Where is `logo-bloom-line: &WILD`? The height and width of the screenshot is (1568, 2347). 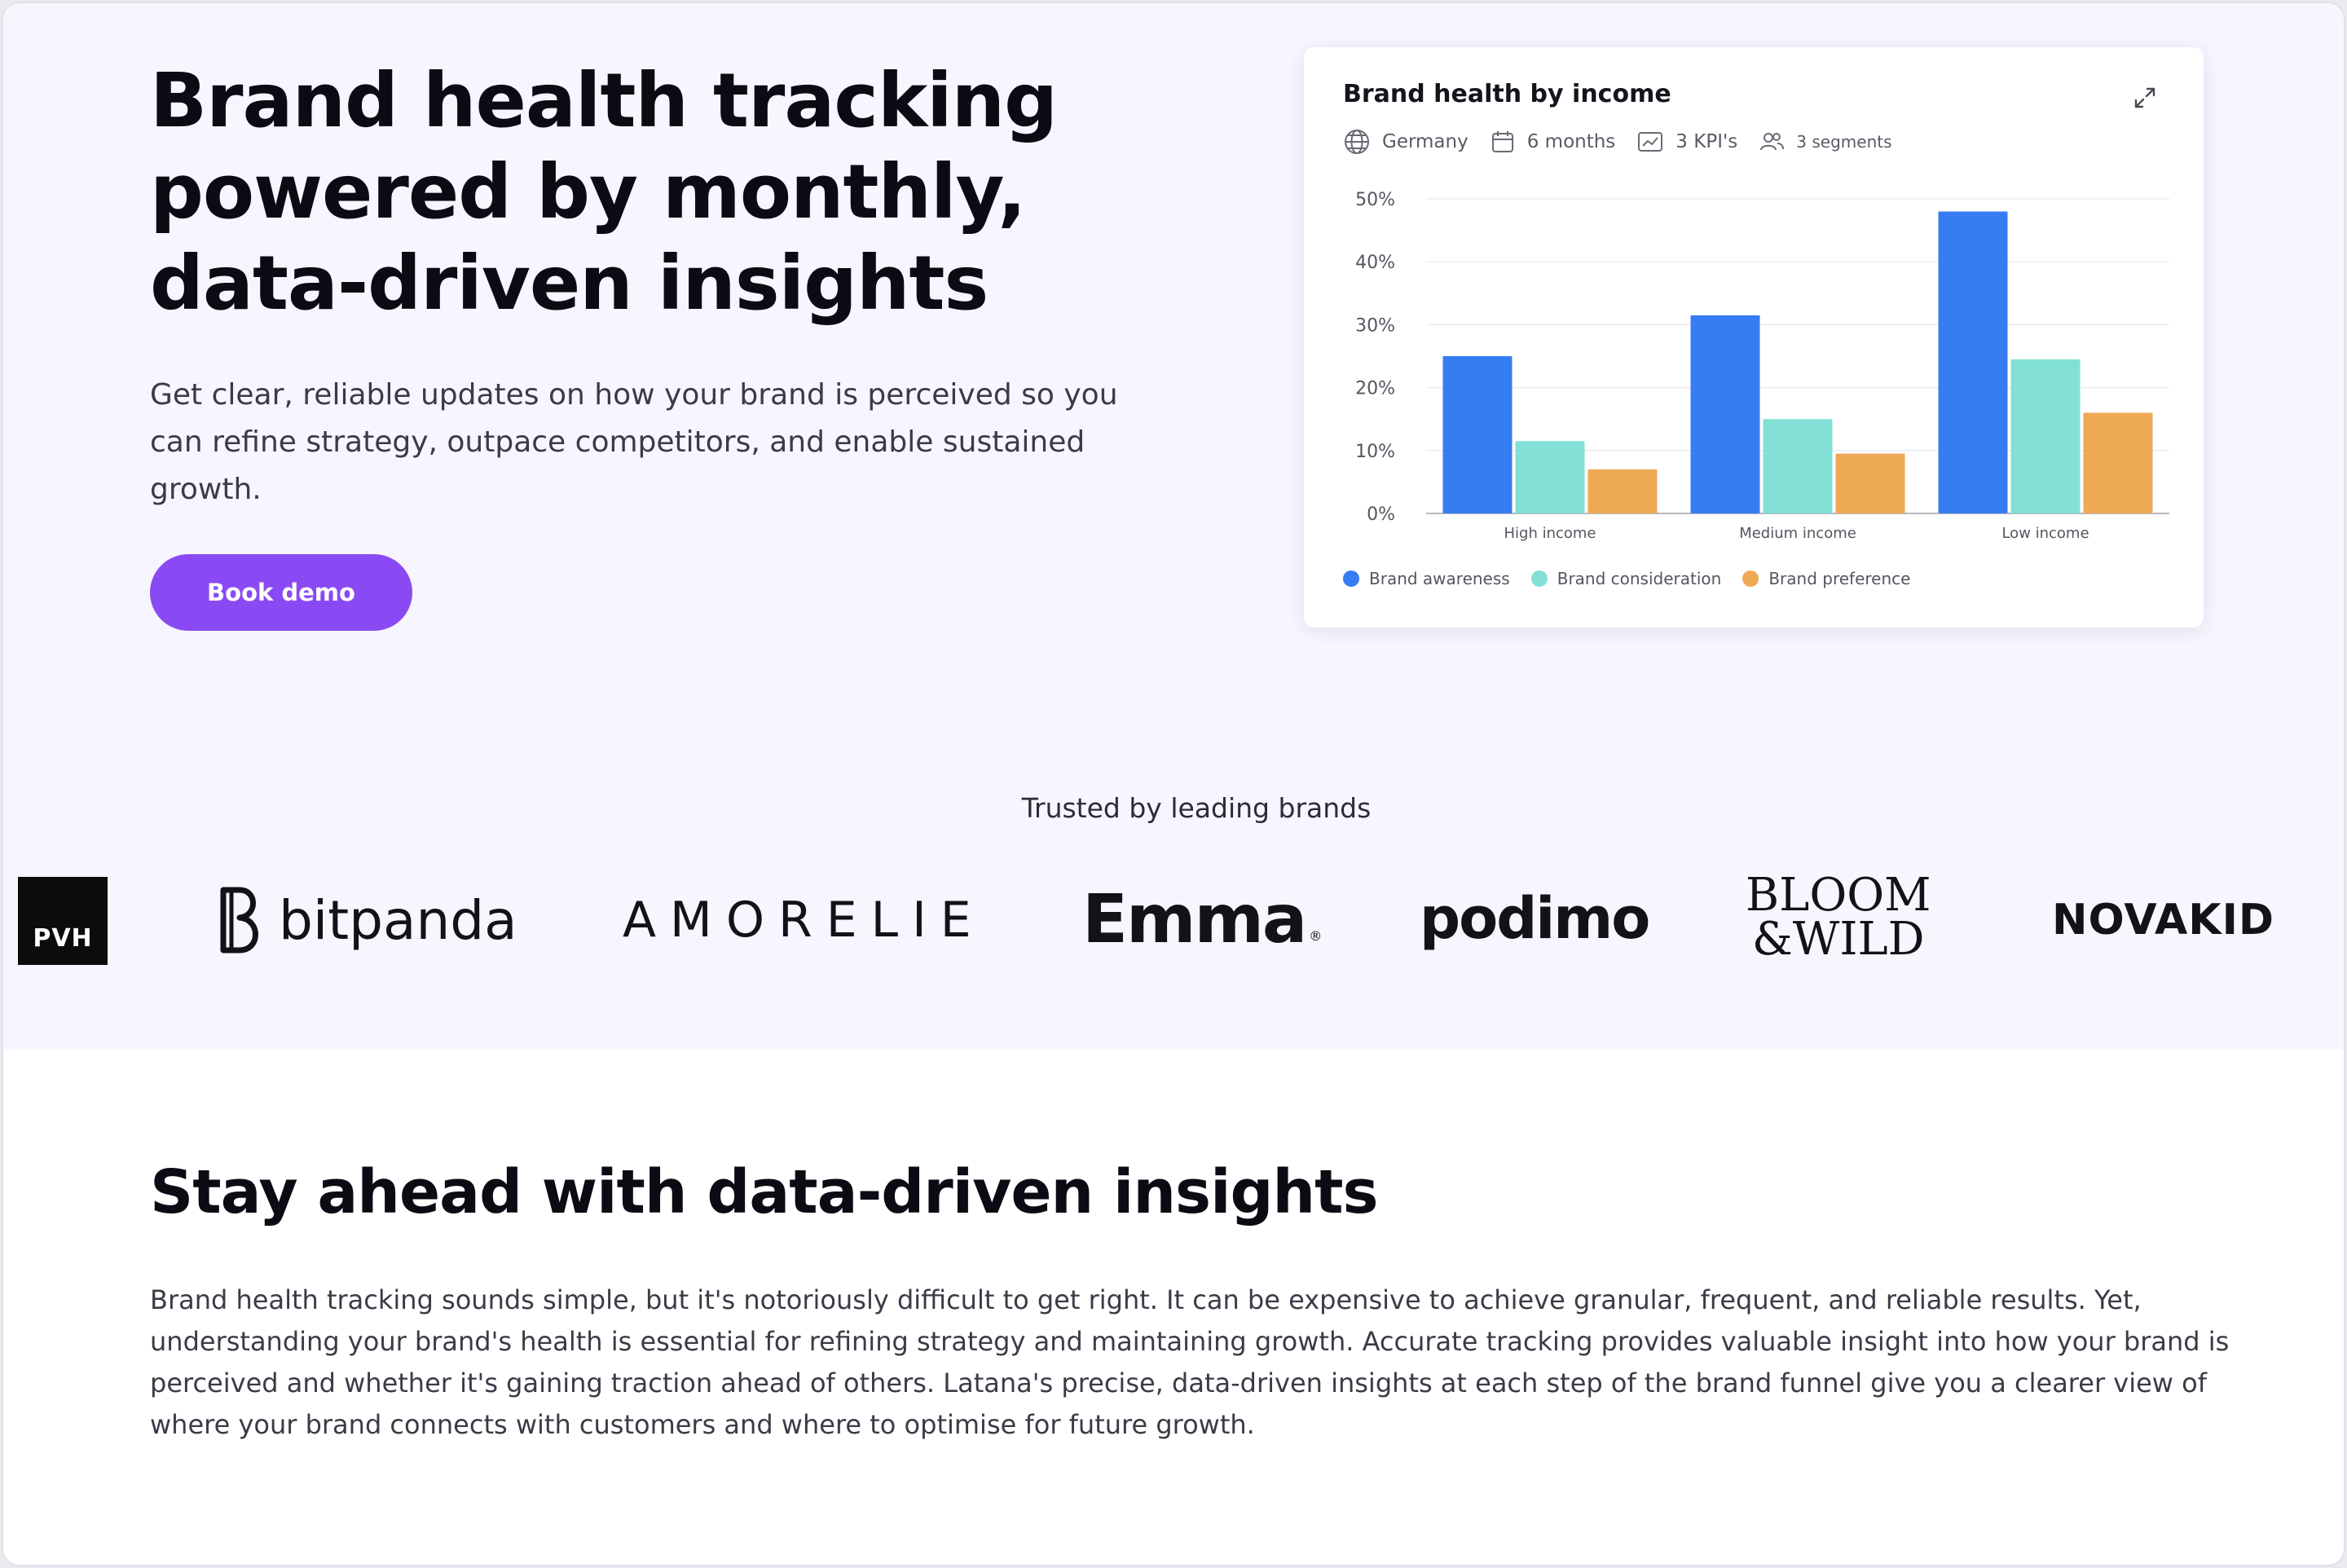 logo-bloom-line: &WILD is located at coordinates (1838, 939).